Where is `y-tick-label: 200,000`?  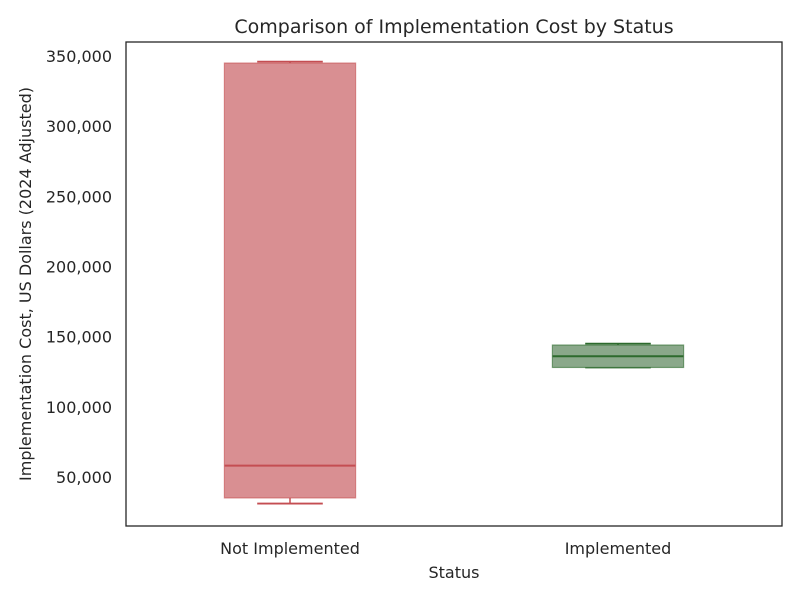 y-tick-label: 200,000 is located at coordinates (79, 266).